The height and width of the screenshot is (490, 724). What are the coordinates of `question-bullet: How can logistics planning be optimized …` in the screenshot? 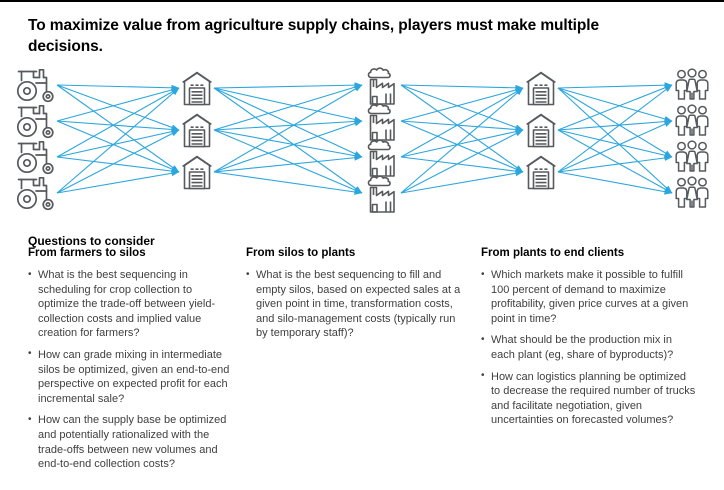 It's located at (589, 398).